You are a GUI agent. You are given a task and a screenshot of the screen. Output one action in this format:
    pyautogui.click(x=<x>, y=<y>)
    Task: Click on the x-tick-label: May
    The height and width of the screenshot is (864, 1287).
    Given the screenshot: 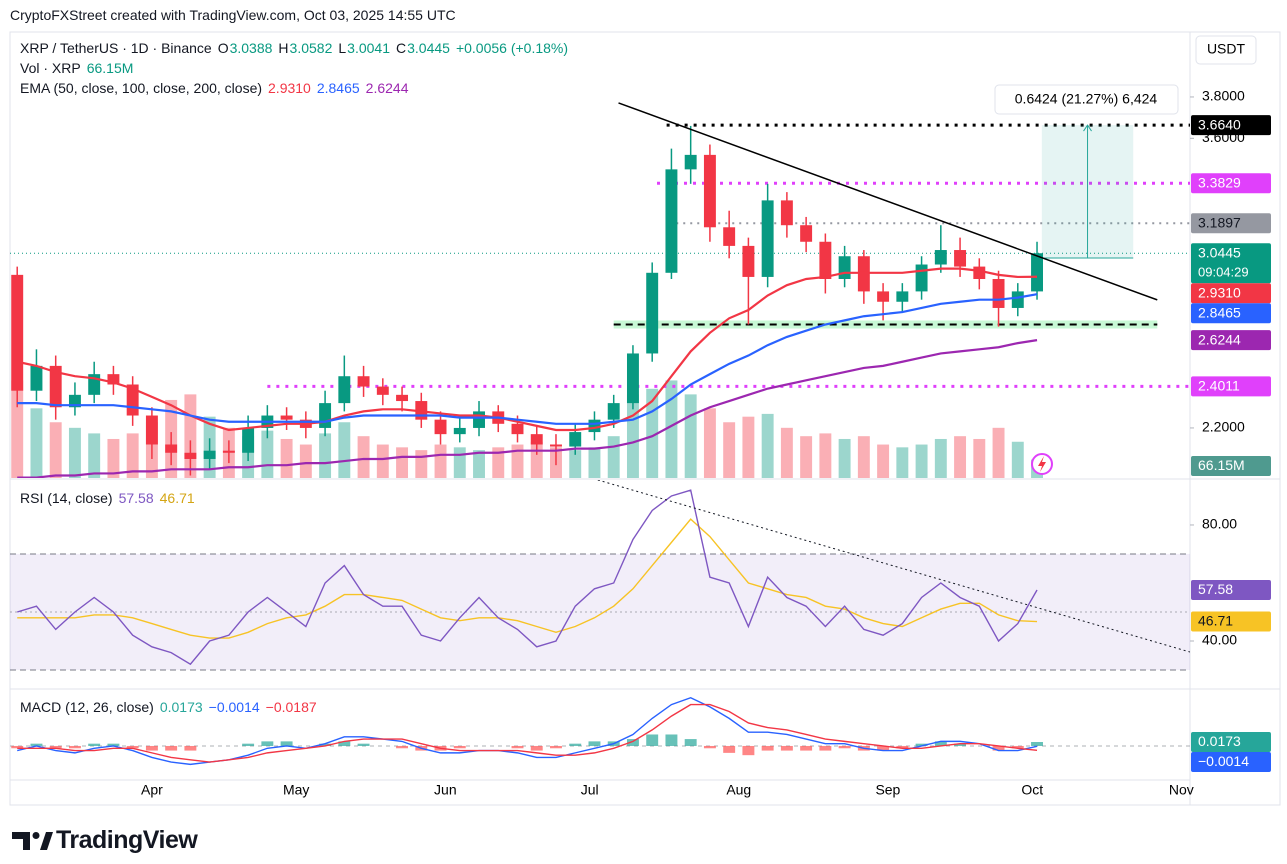 What is the action you would take?
    pyautogui.click(x=296, y=790)
    